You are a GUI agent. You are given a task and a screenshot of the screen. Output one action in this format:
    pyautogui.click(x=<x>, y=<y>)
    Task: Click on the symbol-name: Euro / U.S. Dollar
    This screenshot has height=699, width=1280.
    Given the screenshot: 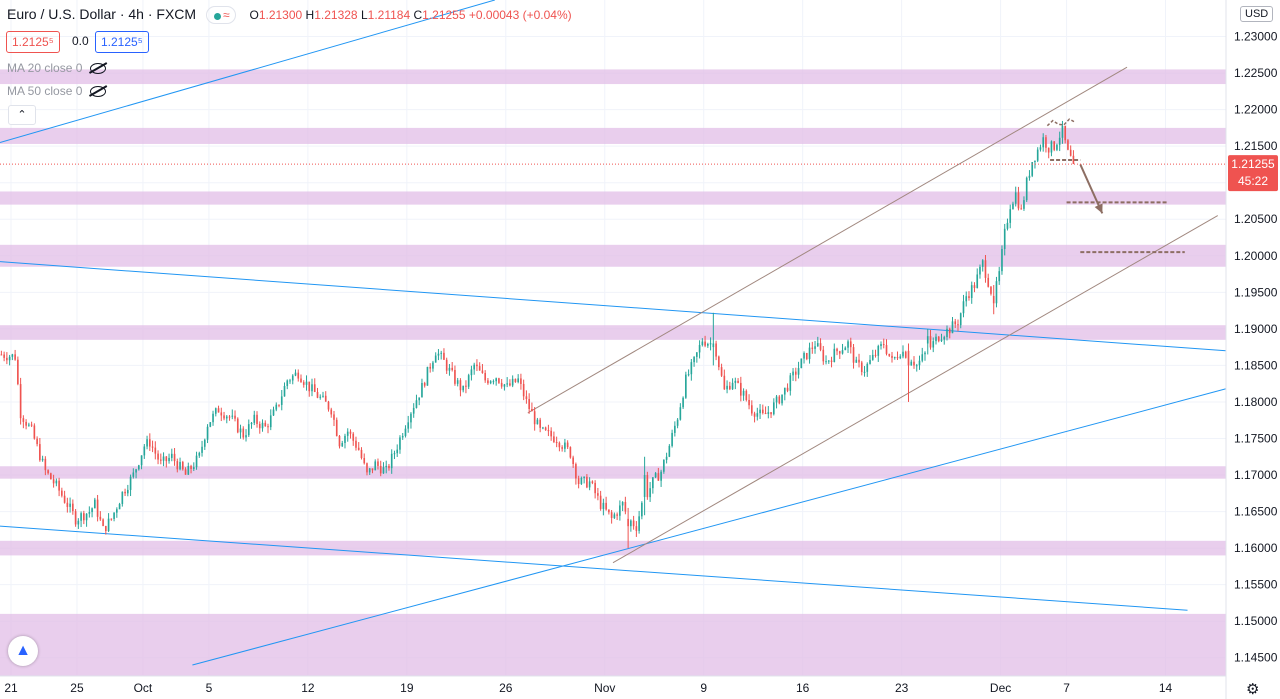 What is the action you would take?
    pyautogui.click(x=61, y=14)
    